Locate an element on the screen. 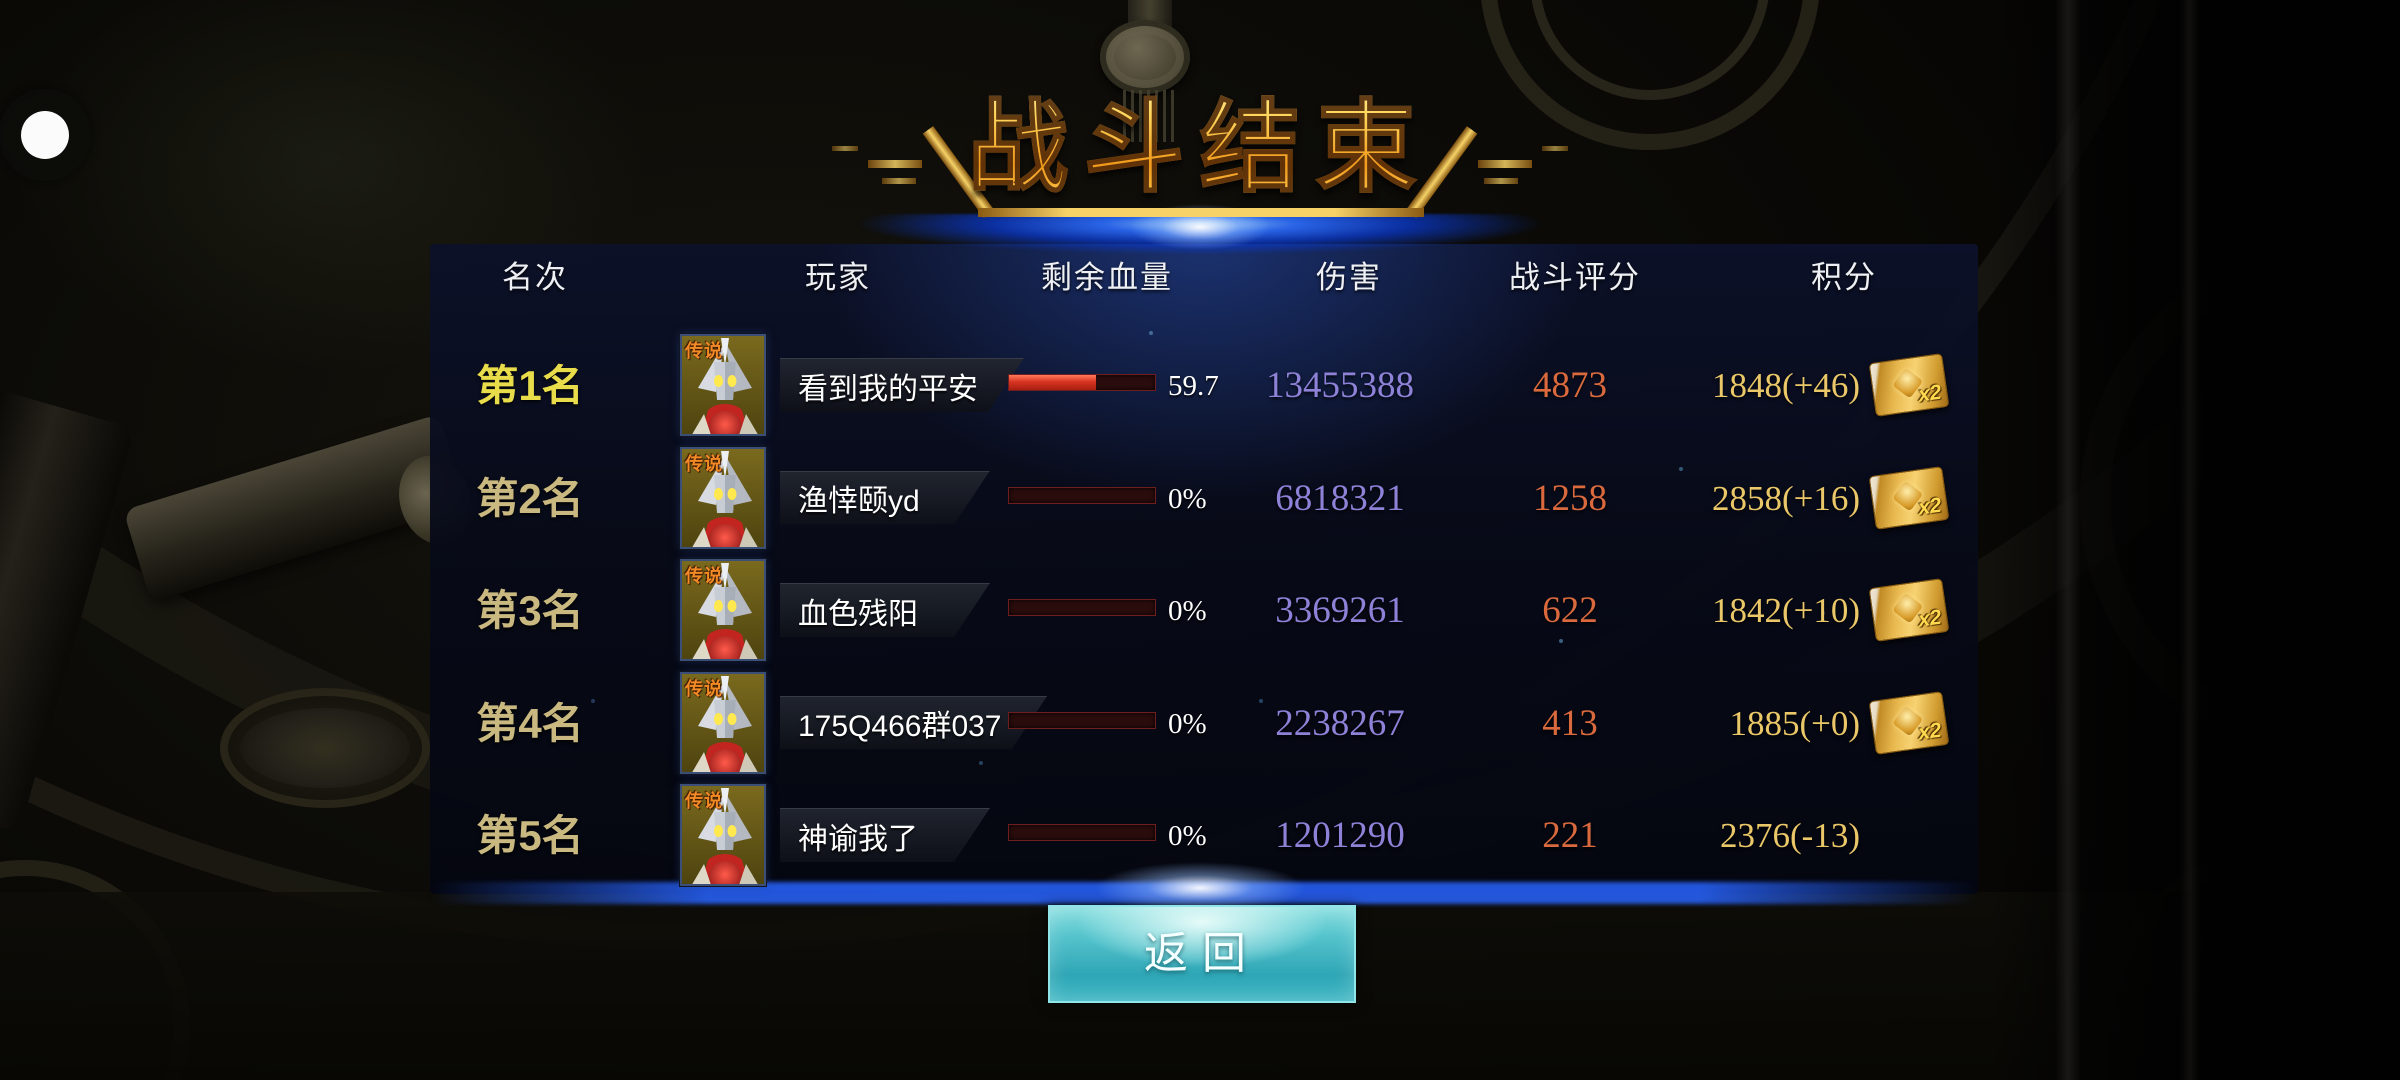 Image resolution: width=2400 pixels, height=1080 pixels. column-header-player: 玩家 is located at coordinates (838, 277).